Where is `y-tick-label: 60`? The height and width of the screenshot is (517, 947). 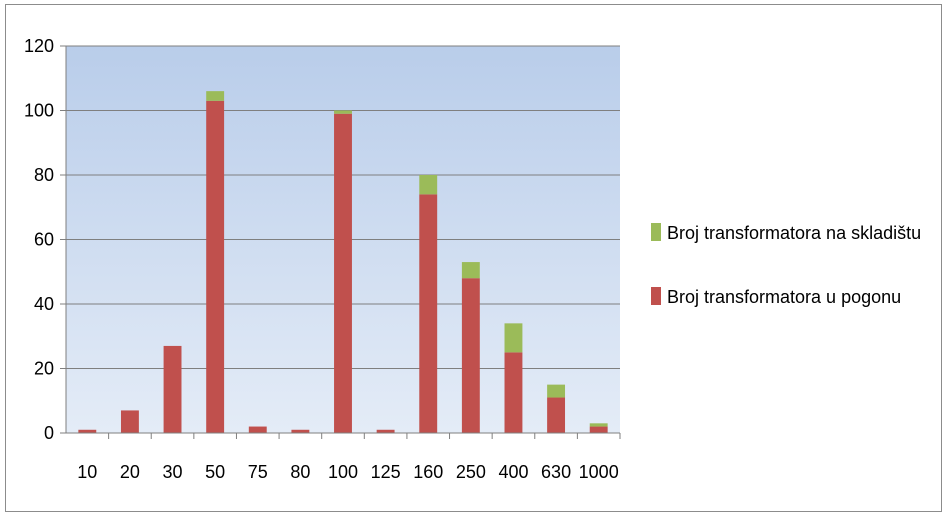
y-tick-label: 60 is located at coordinates (44, 240).